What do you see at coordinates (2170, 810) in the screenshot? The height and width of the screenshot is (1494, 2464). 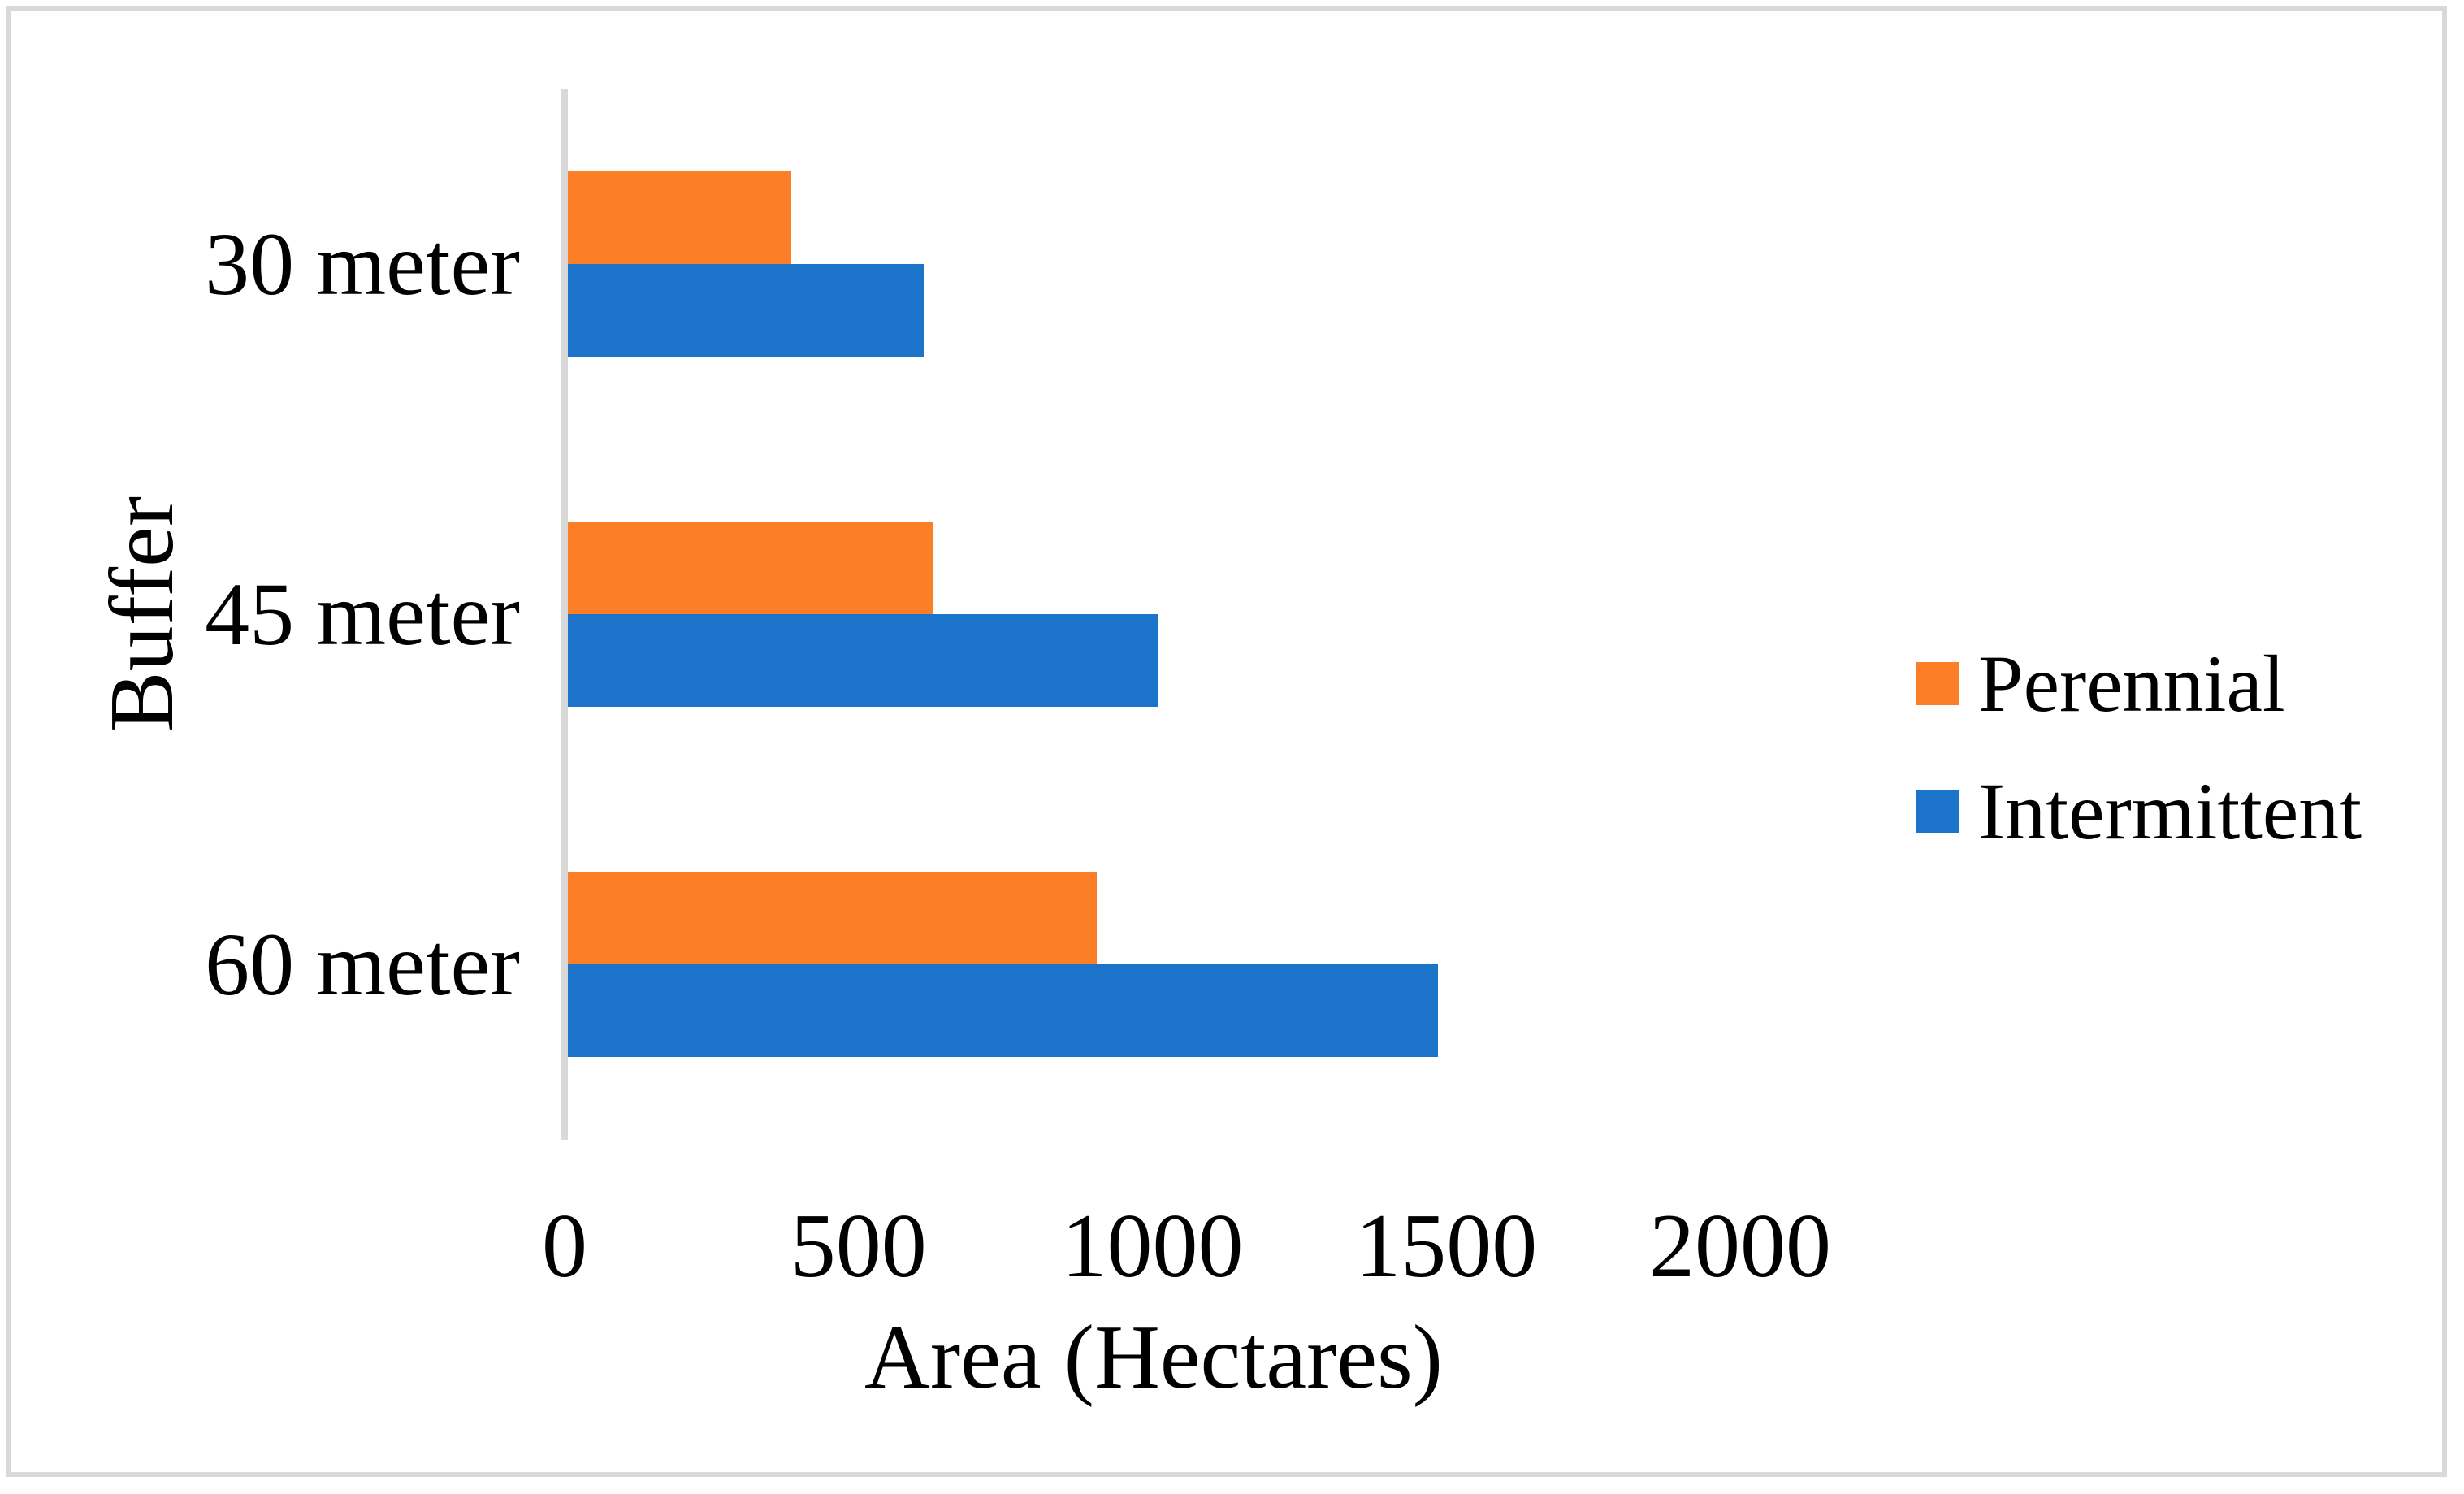 I see `legend-label-intermittent: Intermittent` at bounding box center [2170, 810].